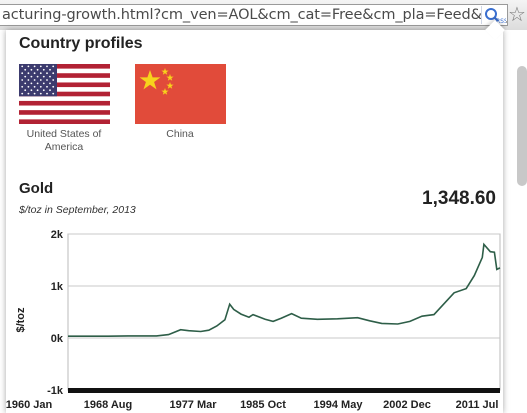 This screenshot has height=413, width=527. What do you see at coordinates (459, 198) in the screenshot?
I see `gold-price: 1,348.60` at bounding box center [459, 198].